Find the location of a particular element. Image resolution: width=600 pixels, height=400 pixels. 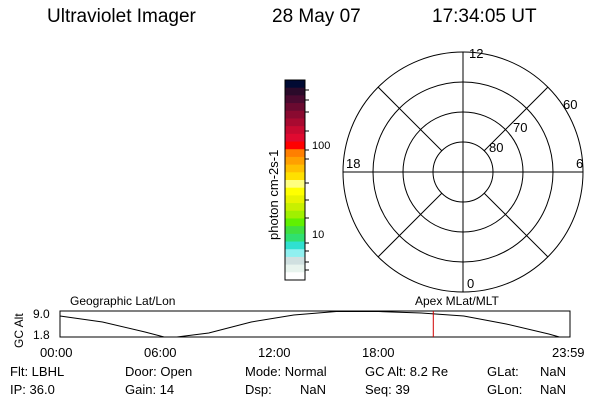

lat-label-70: 70 is located at coordinates (520, 127).